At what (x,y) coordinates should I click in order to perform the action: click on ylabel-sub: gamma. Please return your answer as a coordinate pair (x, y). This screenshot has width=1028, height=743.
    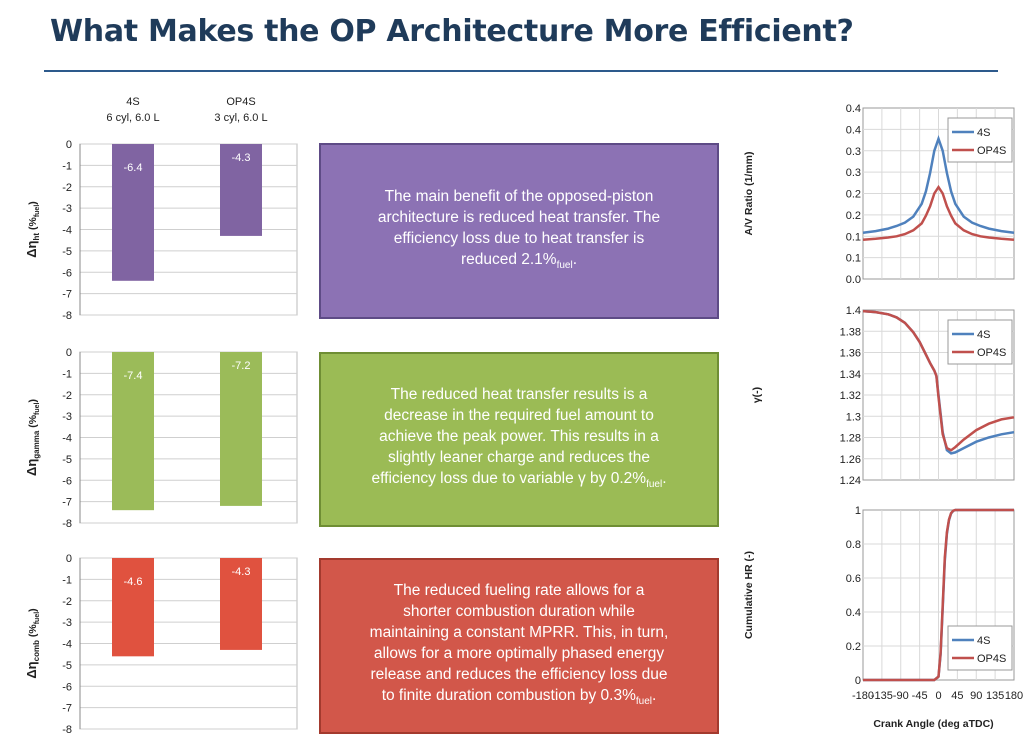
    Looking at the image, I should click on (36, 444).